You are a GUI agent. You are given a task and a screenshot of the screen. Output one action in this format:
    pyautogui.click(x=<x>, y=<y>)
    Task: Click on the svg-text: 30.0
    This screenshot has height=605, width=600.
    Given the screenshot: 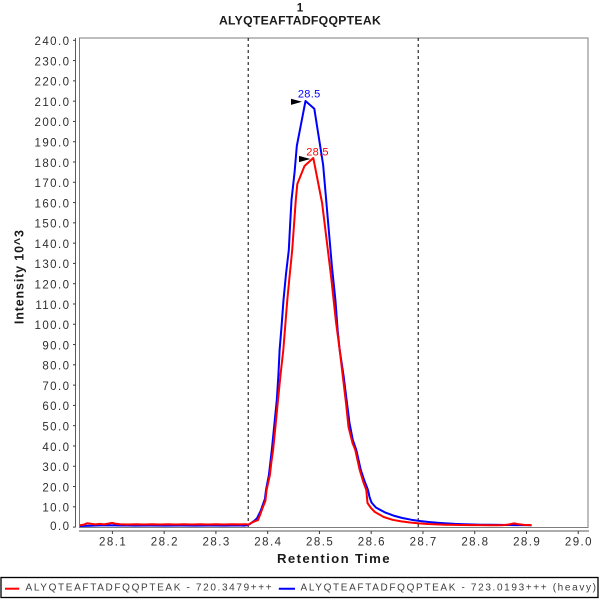 What is the action you would take?
    pyautogui.click(x=56, y=468)
    